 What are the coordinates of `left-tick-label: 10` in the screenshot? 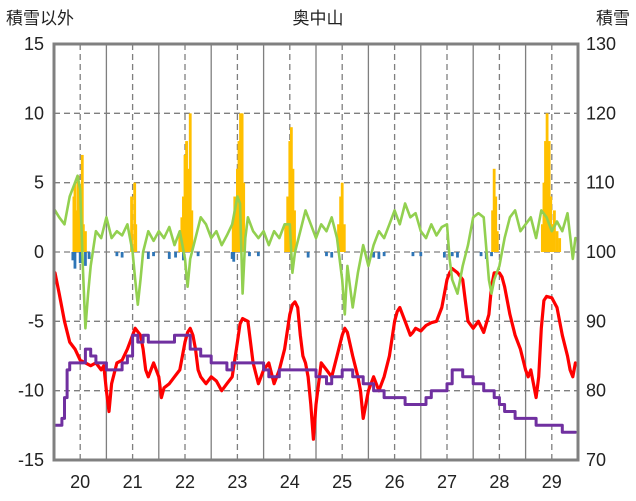 It's located at (34, 113).